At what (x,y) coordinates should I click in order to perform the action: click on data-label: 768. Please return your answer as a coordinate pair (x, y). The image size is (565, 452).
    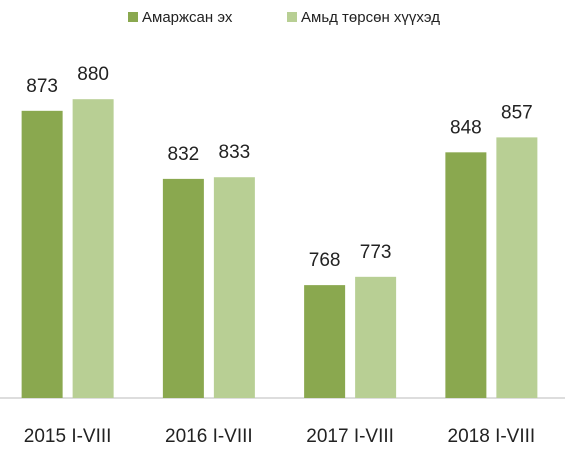
    Looking at the image, I should click on (325, 260).